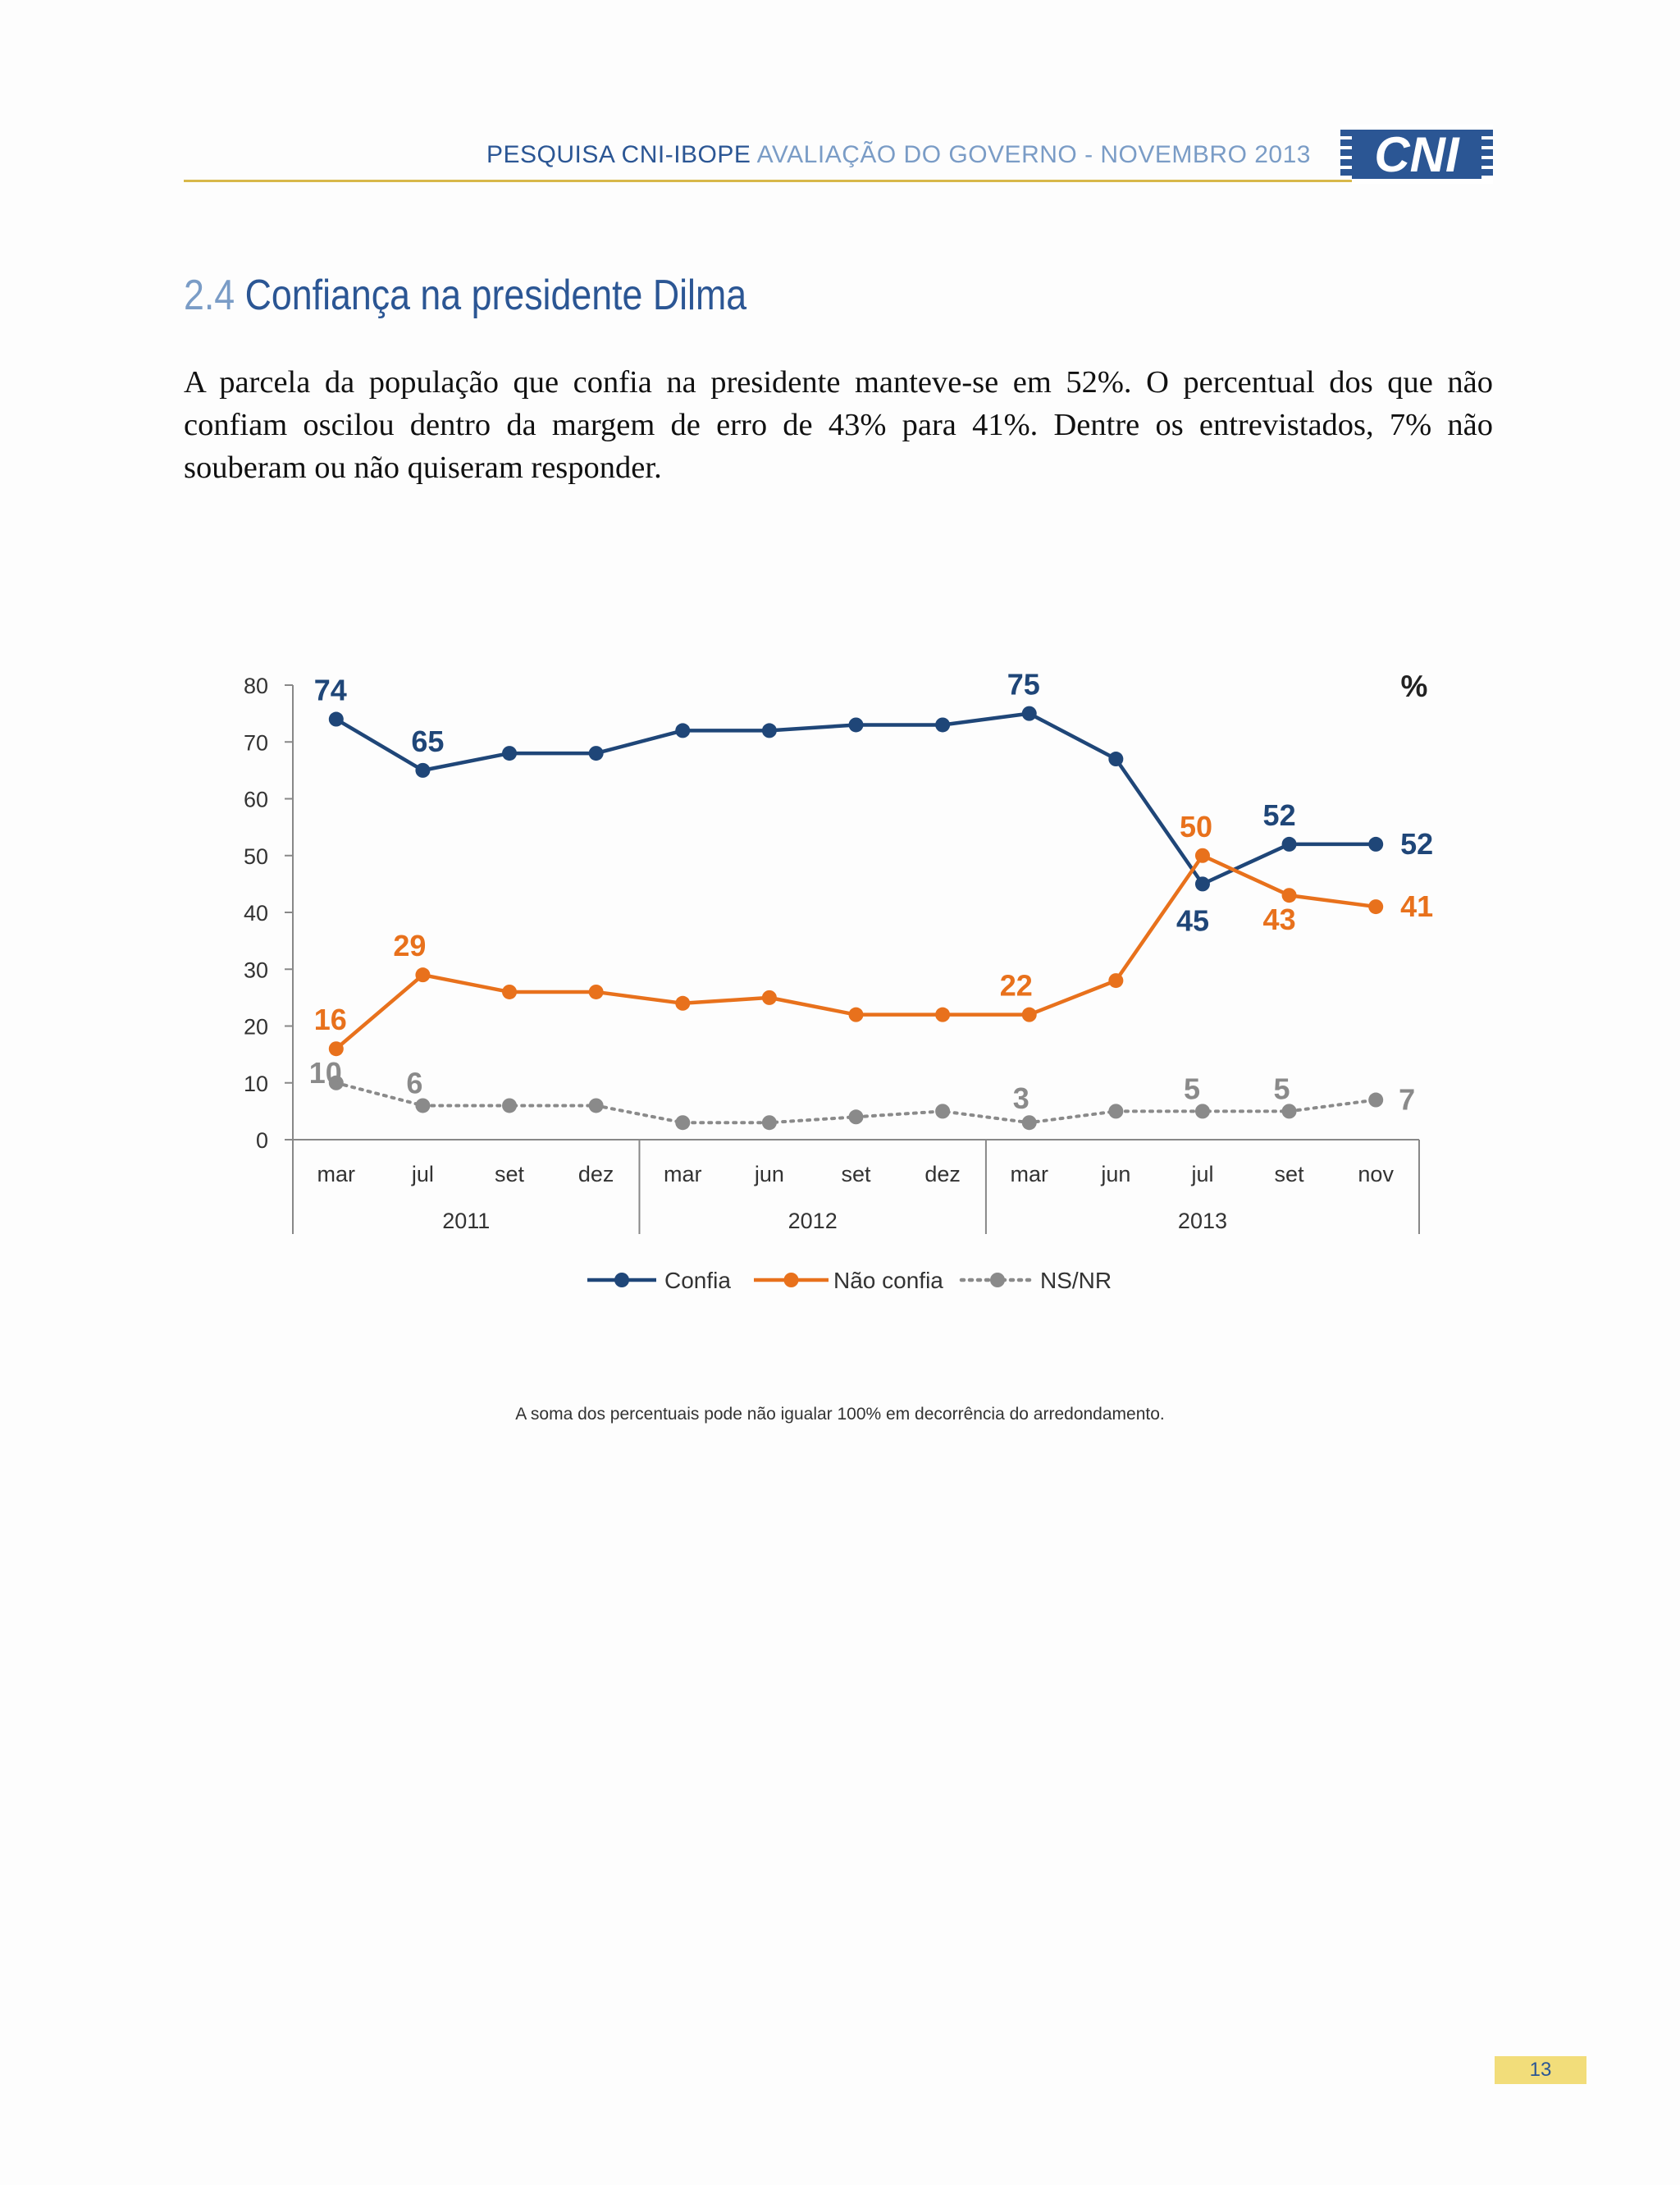  I want to click on y-tick-label: 70, so click(256, 742).